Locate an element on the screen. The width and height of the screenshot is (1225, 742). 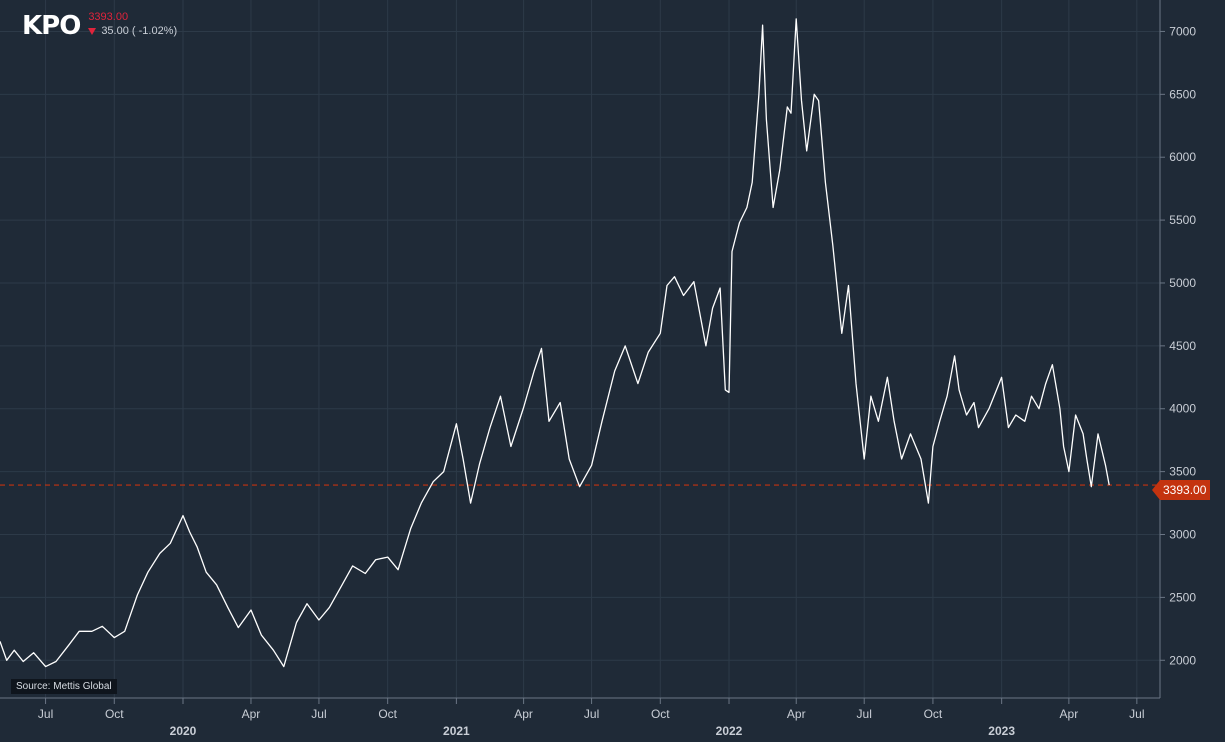
last-price-tag-value: 3393.00 is located at coordinates (1185, 490).